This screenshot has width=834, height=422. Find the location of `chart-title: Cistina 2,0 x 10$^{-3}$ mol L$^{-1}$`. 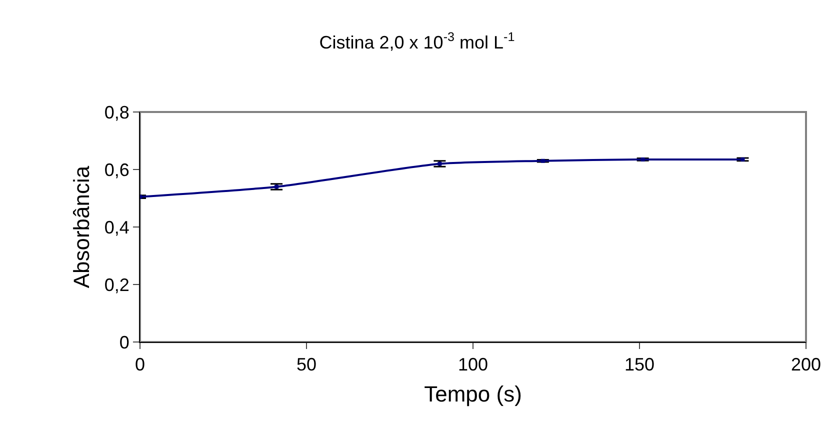

chart-title: Cistina 2,0 x 10$^{-3}$ mol L$^{-1}$ is located at coordinates (417, 41).